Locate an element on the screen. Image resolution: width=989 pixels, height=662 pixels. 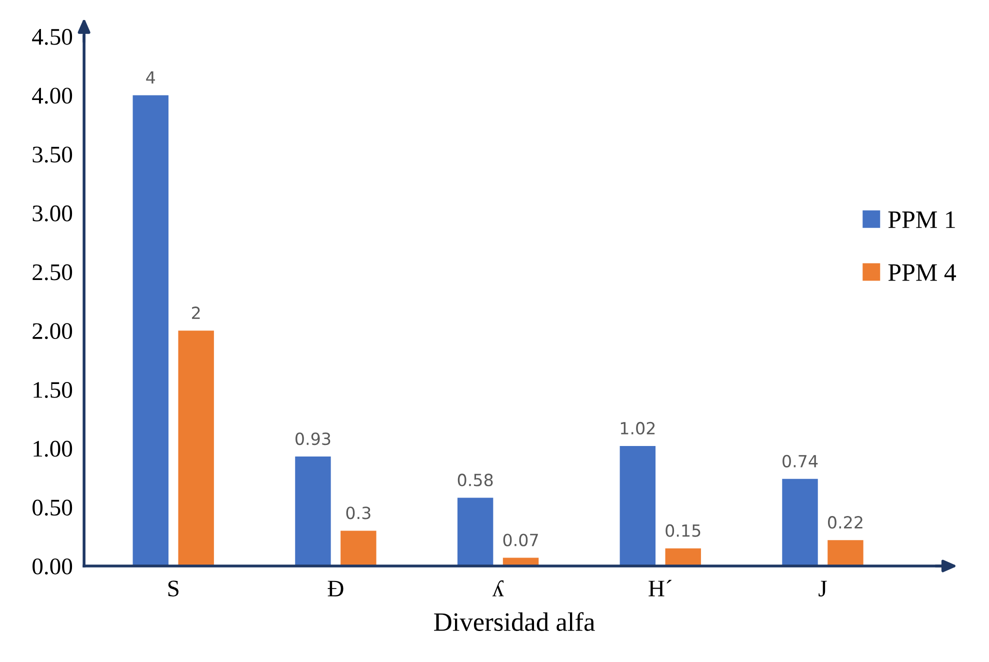
y-tick-label: 0.50 is located at coordinates (52, 508).